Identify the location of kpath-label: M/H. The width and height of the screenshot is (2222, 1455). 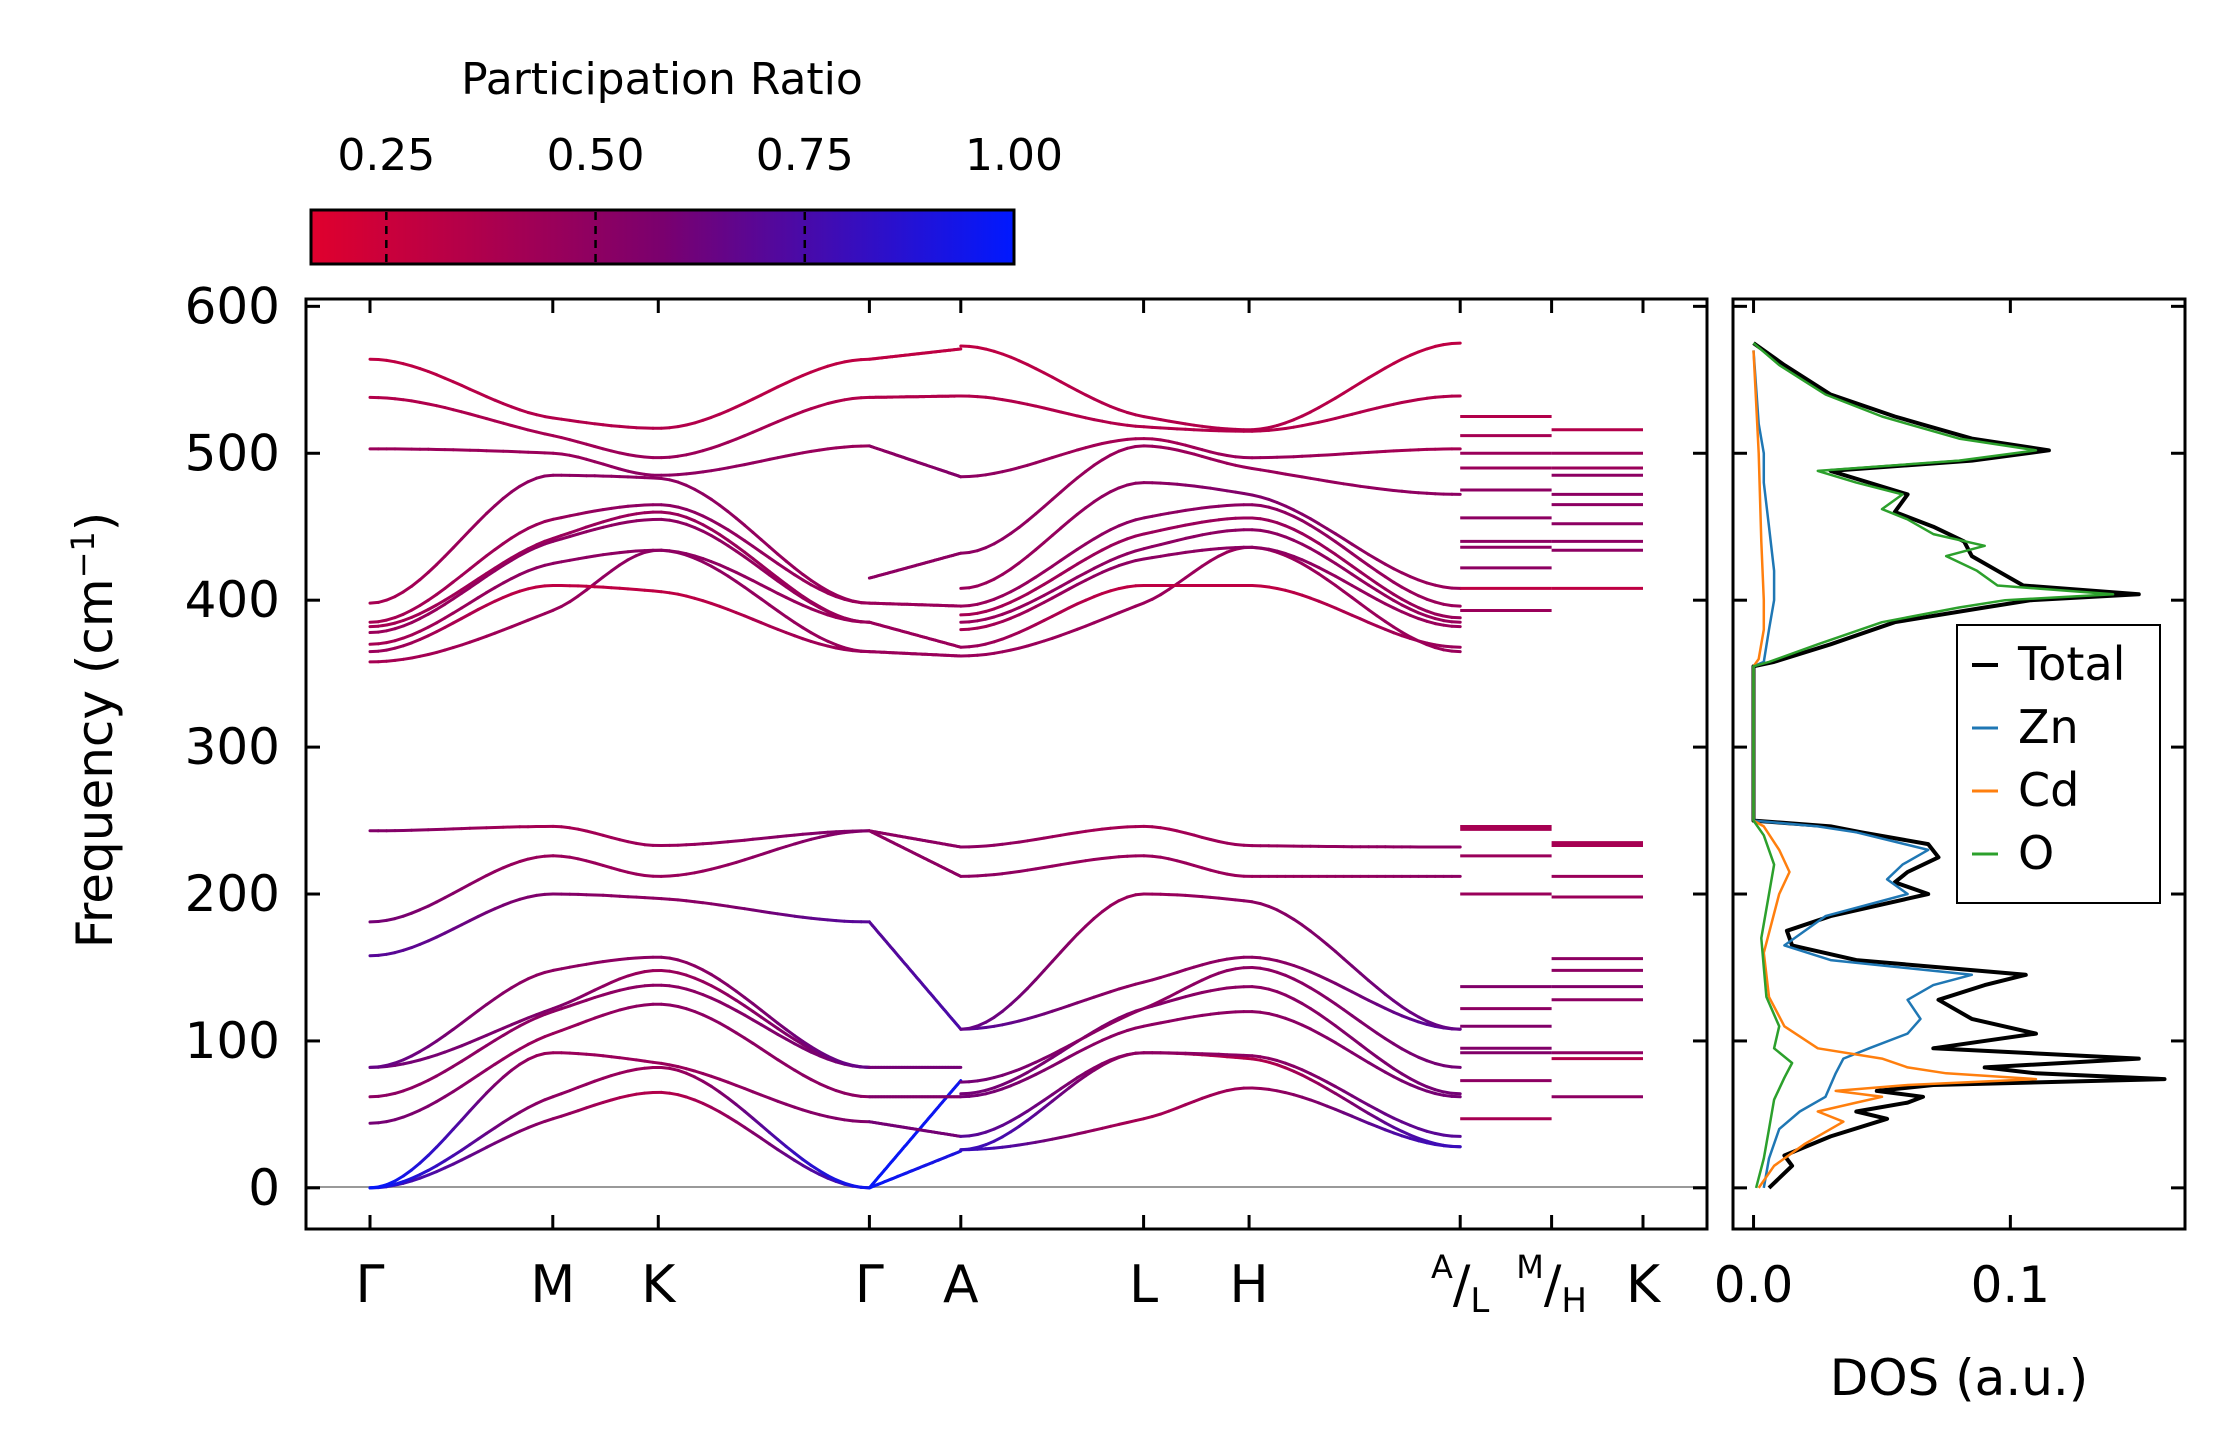
(1551, 1284).